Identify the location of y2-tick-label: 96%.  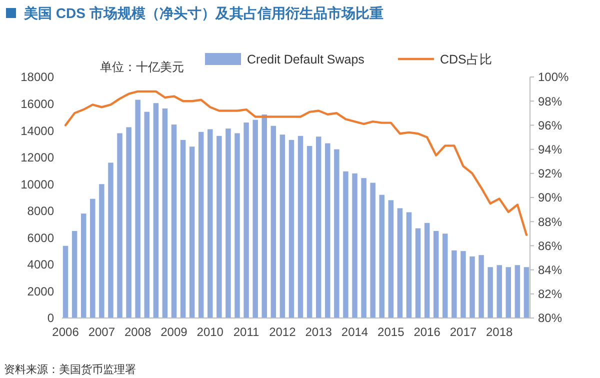
(550, 125).